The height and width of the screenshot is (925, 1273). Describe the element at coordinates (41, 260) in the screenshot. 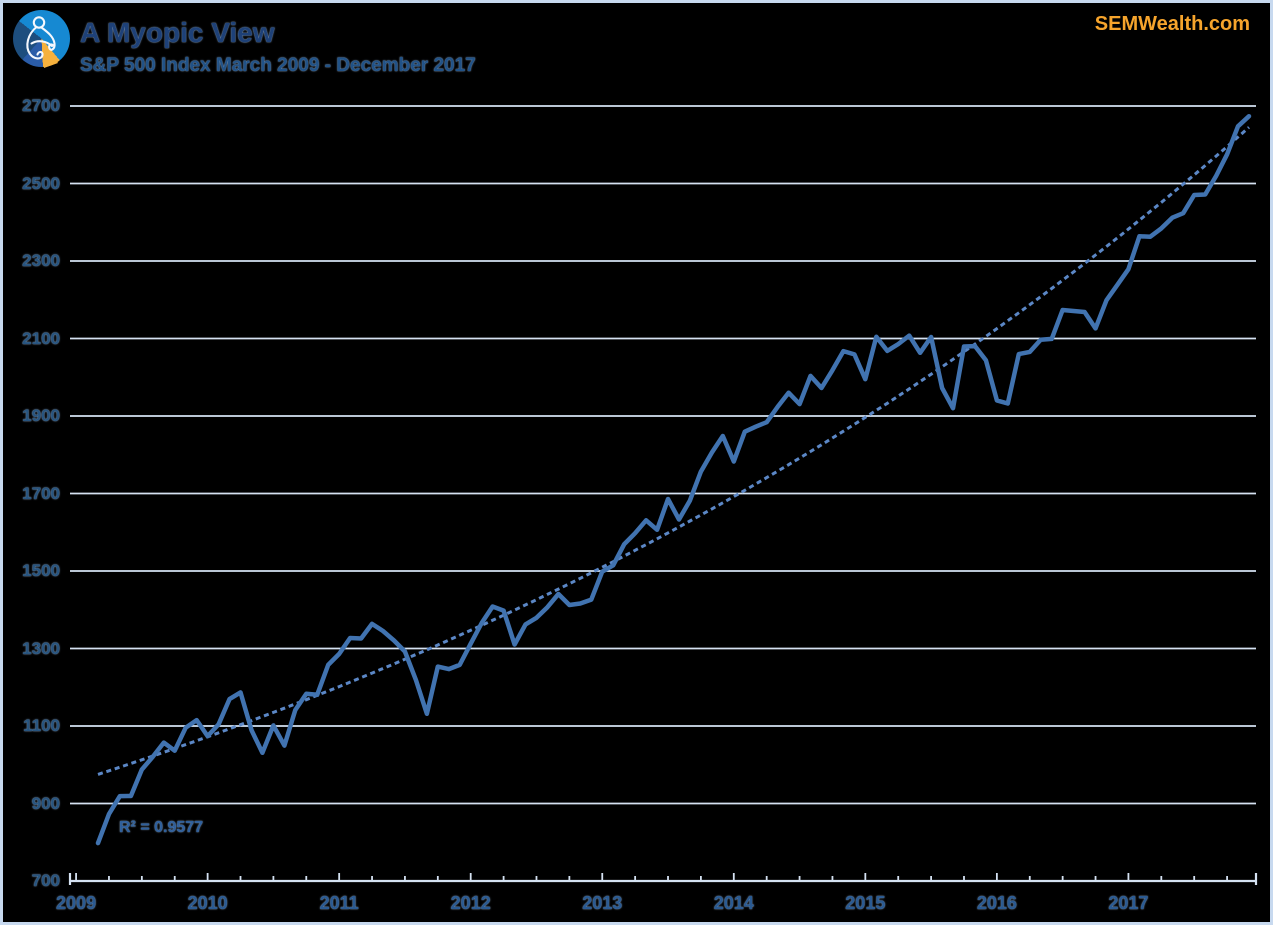

I see `y-axis-label: 2300` at that location.